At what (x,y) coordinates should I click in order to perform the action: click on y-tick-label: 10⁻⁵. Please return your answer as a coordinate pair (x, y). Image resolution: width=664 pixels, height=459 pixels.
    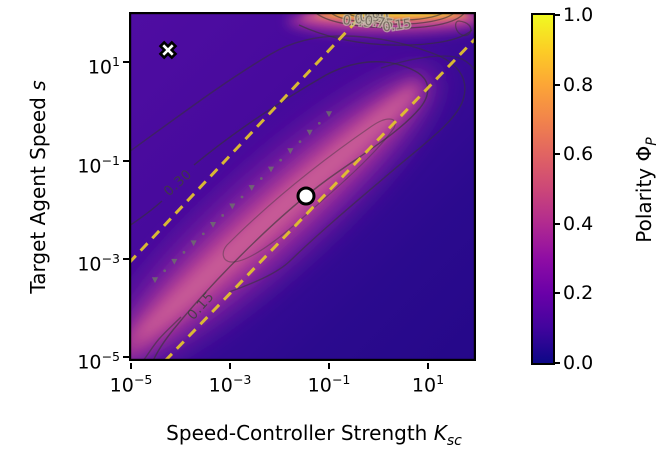
    Looking at the image, I should click on (98, 361).